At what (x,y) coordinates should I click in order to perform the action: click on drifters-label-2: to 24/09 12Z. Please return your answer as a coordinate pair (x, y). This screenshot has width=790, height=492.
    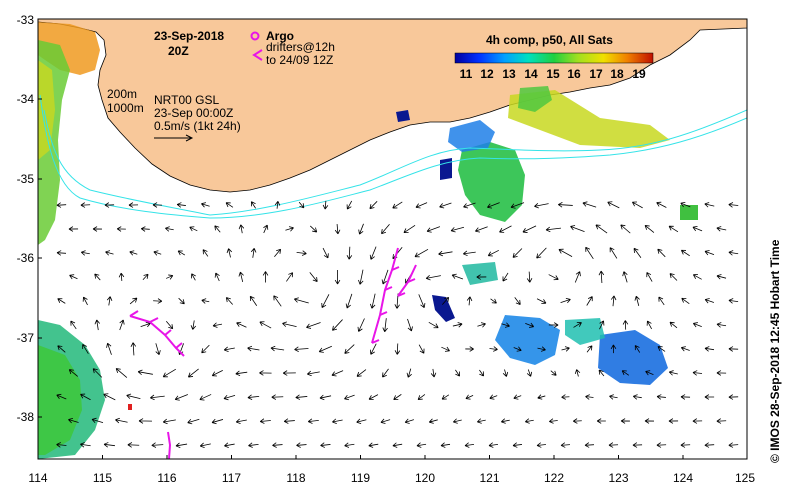
    Looking at the image, I should click on (299, 60).